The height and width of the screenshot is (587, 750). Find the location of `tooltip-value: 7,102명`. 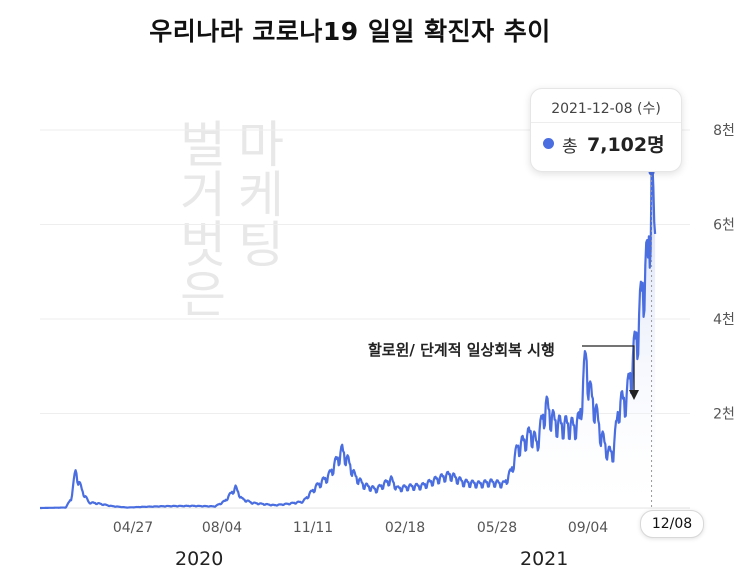

tooltip-value: 7,102명 is located at coordinates (626, 145).